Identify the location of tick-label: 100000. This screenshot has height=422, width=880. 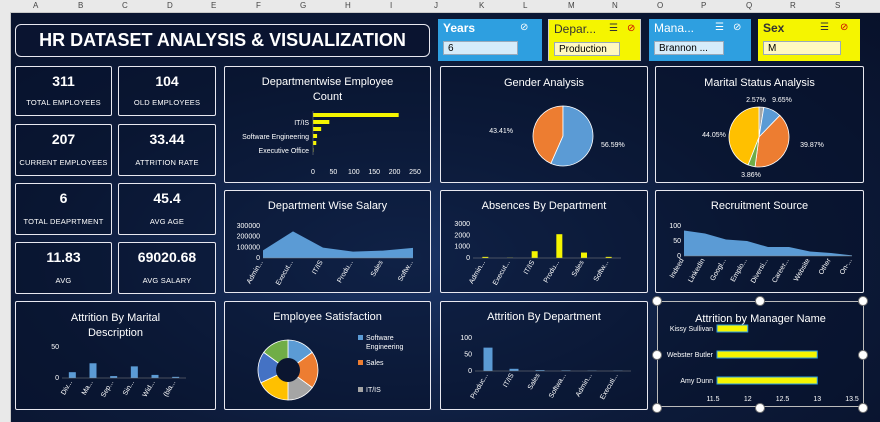
(248, 247).